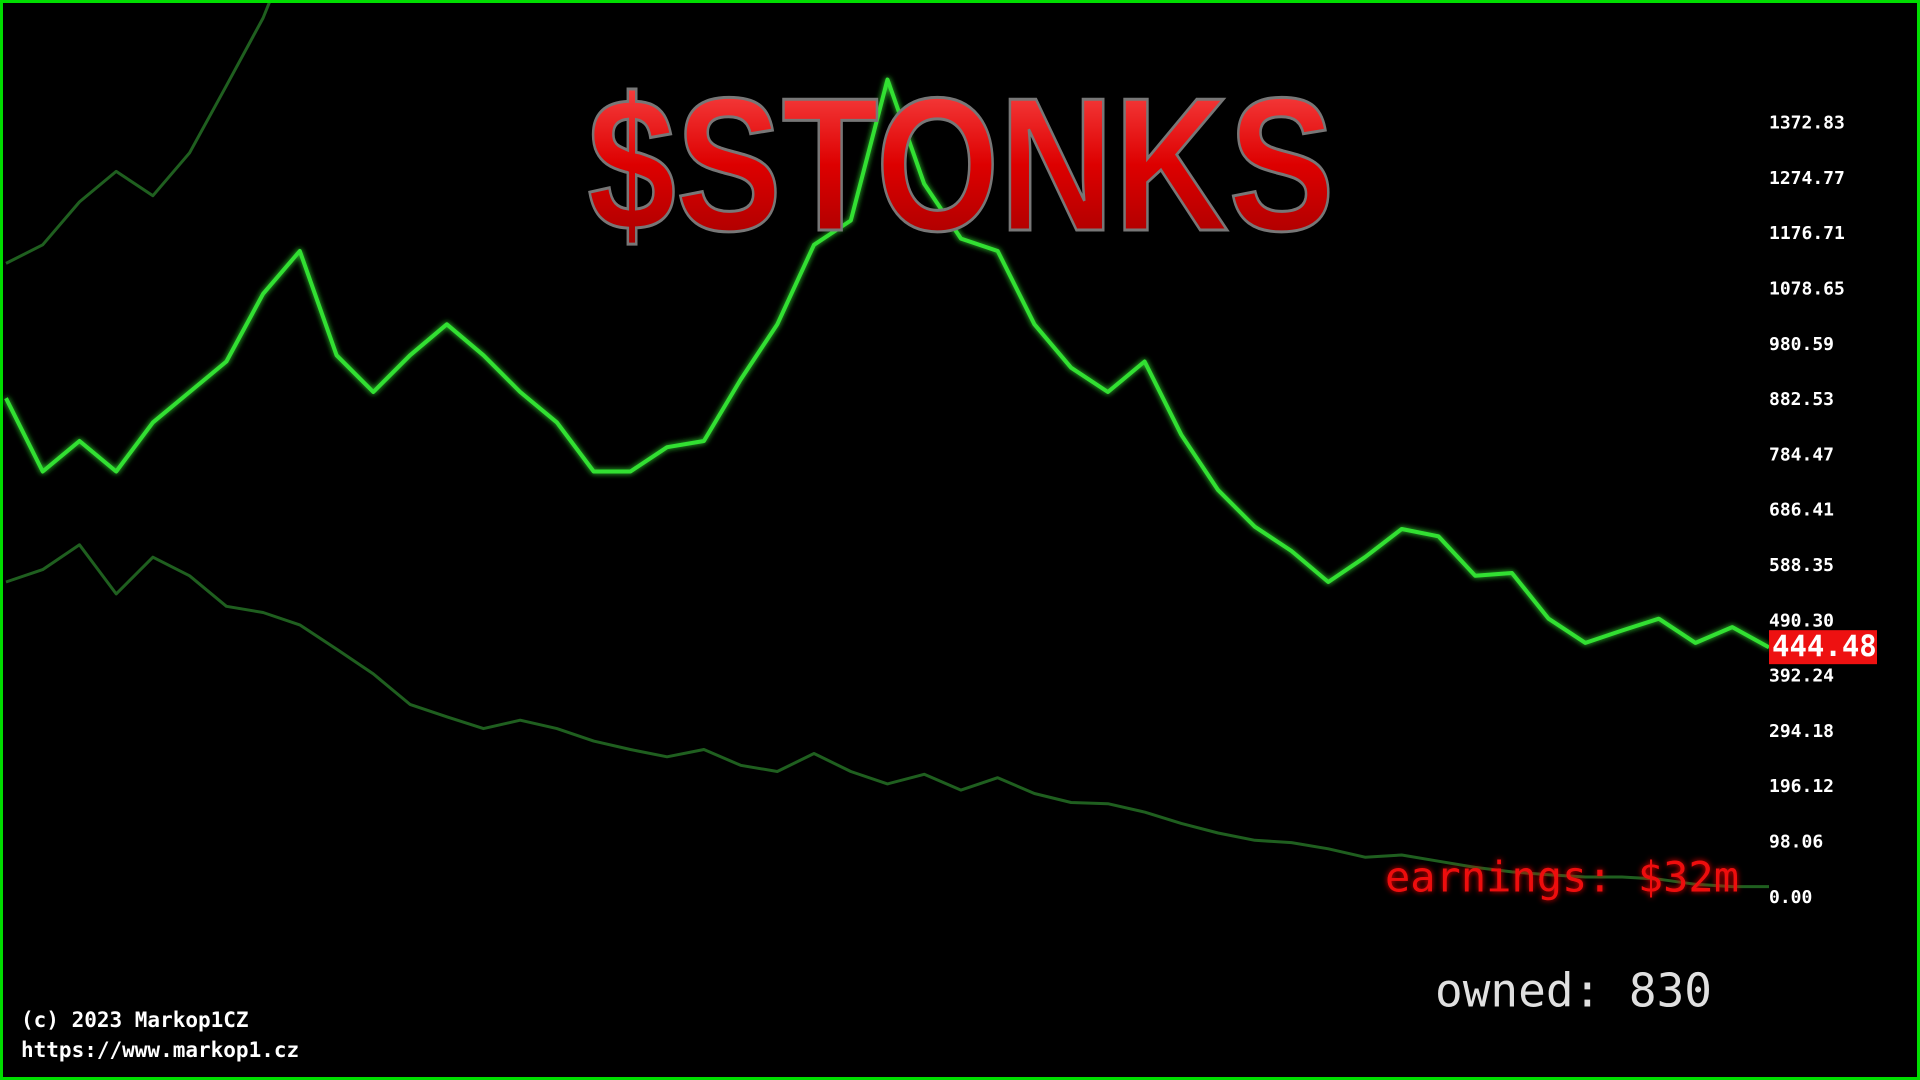 The image size is (1920, 1080). I want to click on y-tick-label: 980.59, so click(1801, 344).